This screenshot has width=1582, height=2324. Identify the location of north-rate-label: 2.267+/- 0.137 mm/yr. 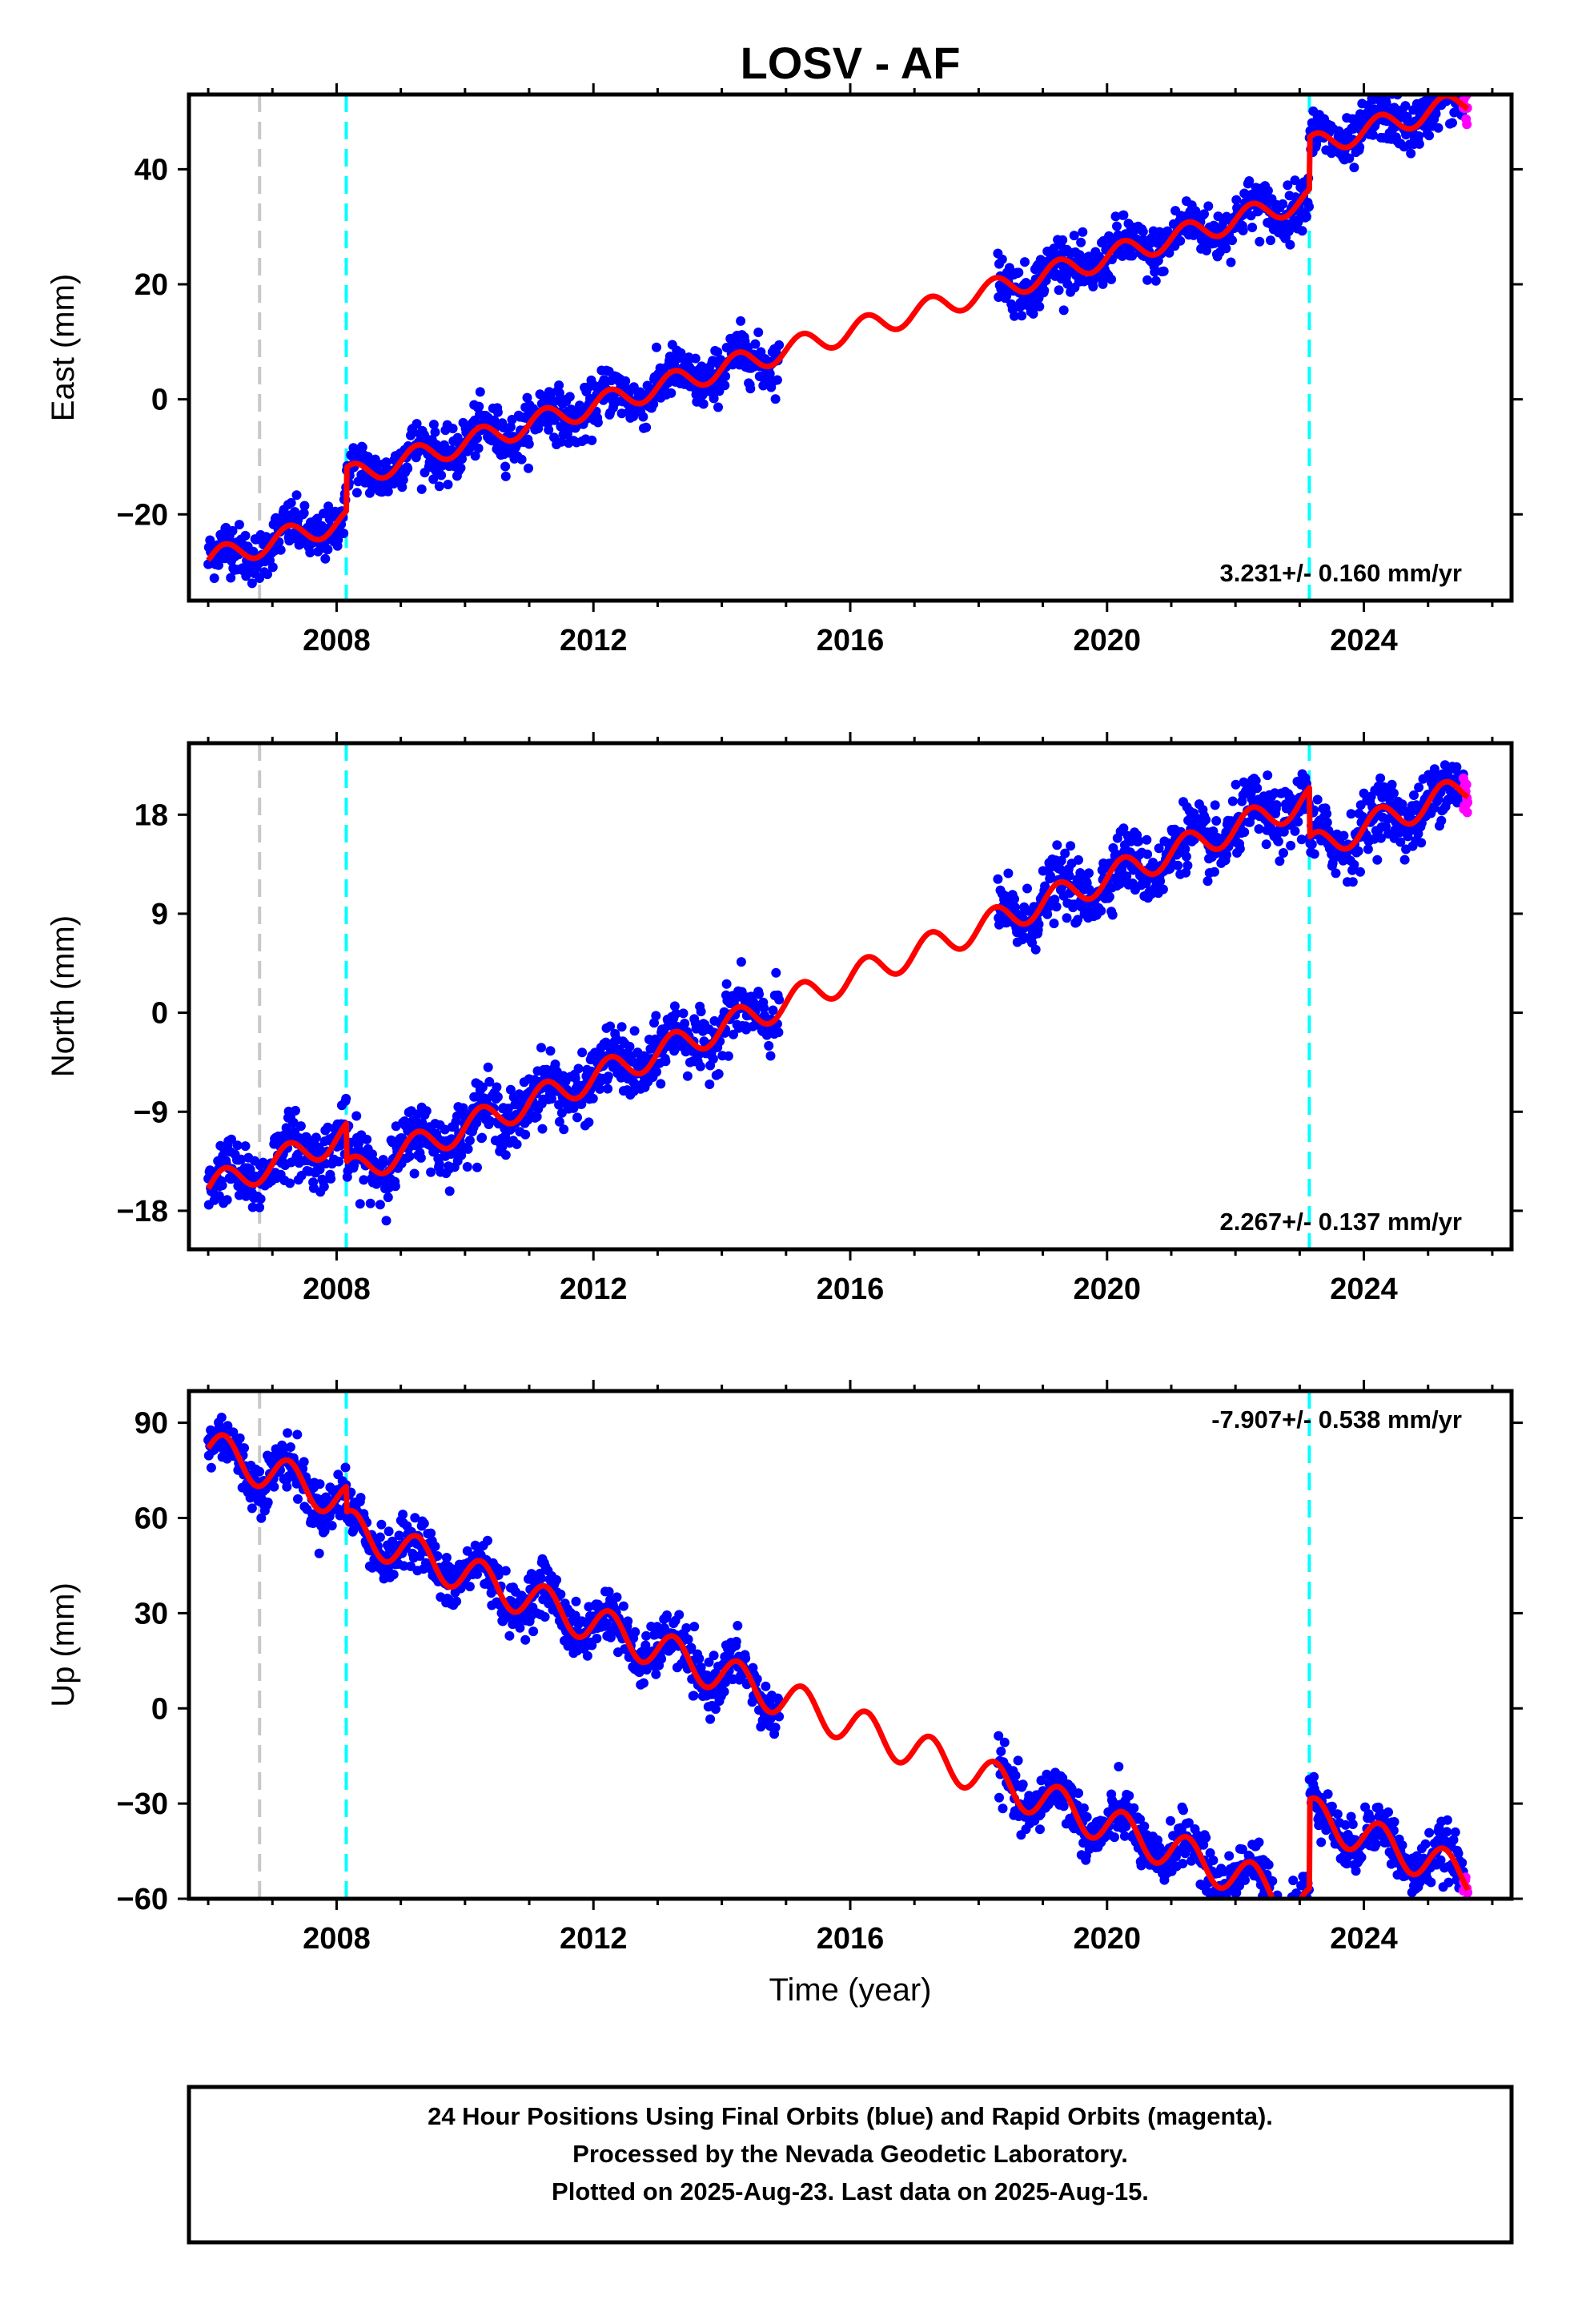
(1341, 1222).